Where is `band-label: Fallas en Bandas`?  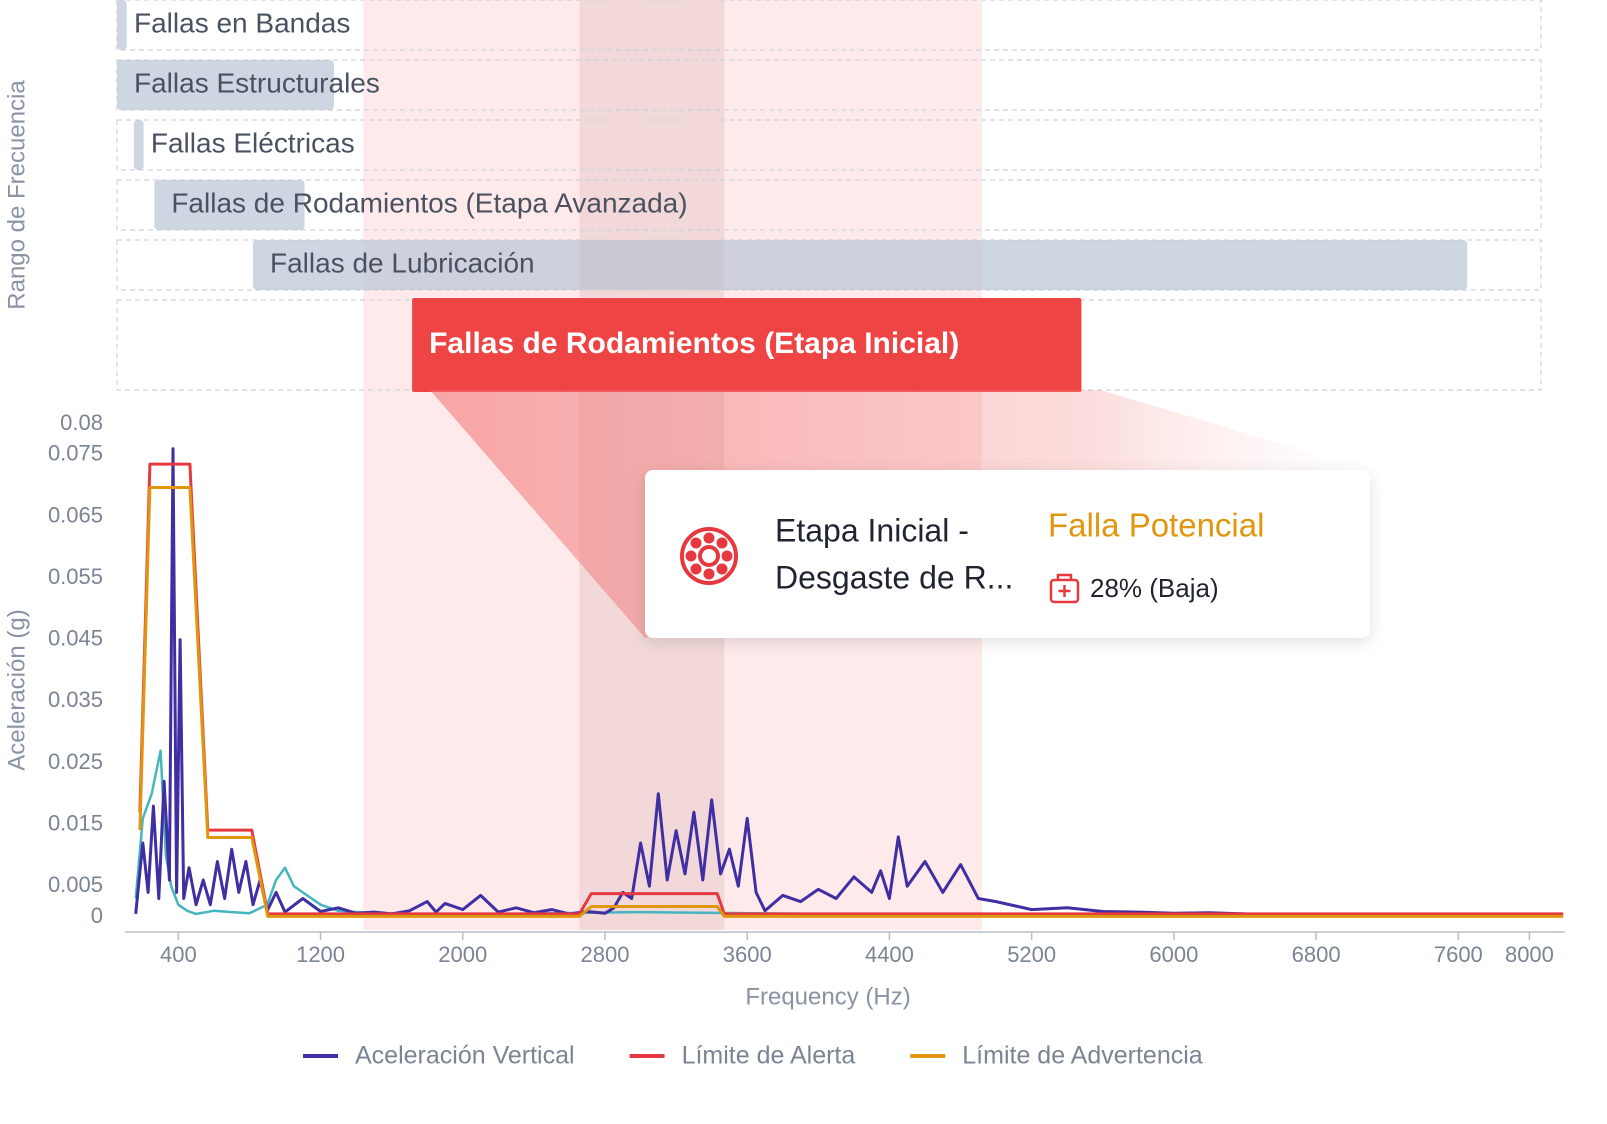
band-label: Fallas en Bandas is located at coordinates (242, 22).